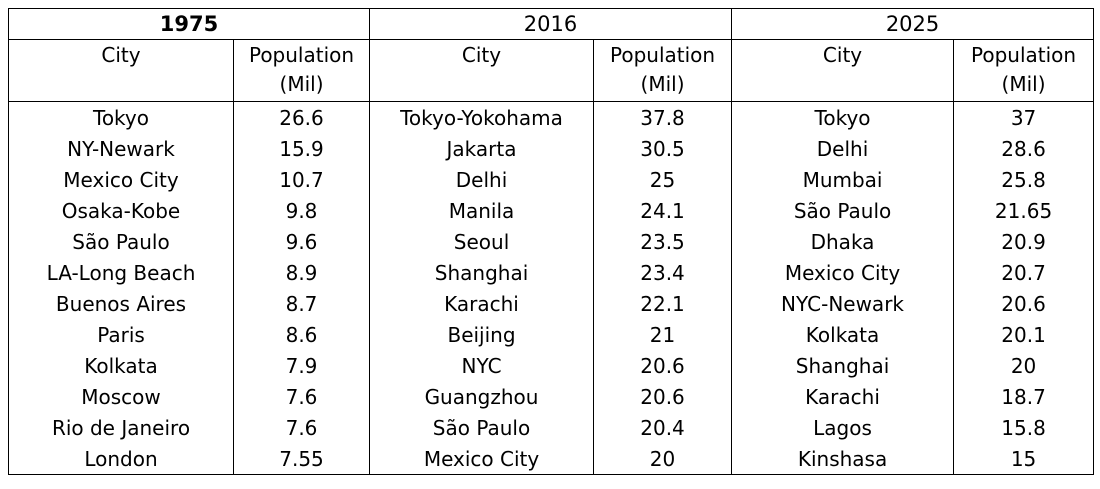  I want to click on population-cell: 10.7, so click(301, 179).